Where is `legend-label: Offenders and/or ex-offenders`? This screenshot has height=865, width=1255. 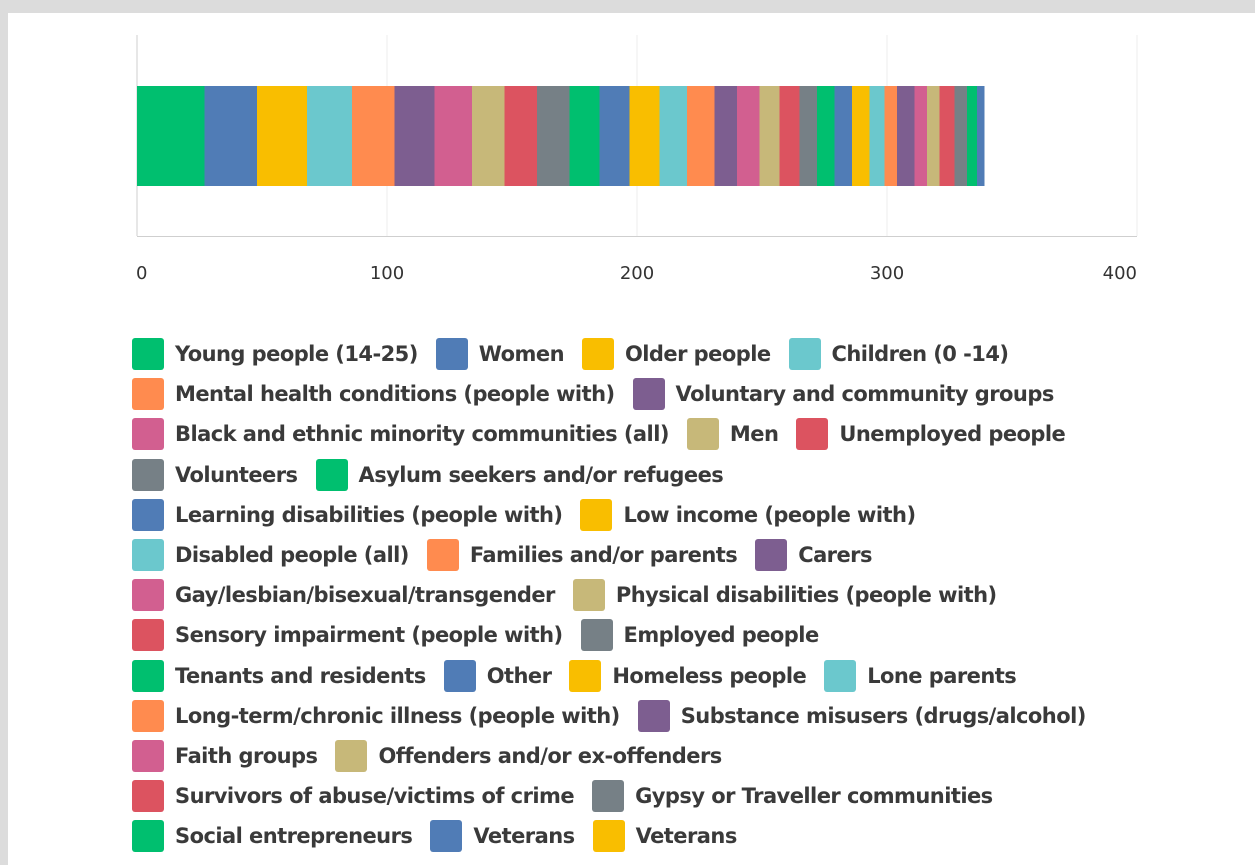 legend-label: Offenders and/or ex-offenders is located at coordinates (550, 755).